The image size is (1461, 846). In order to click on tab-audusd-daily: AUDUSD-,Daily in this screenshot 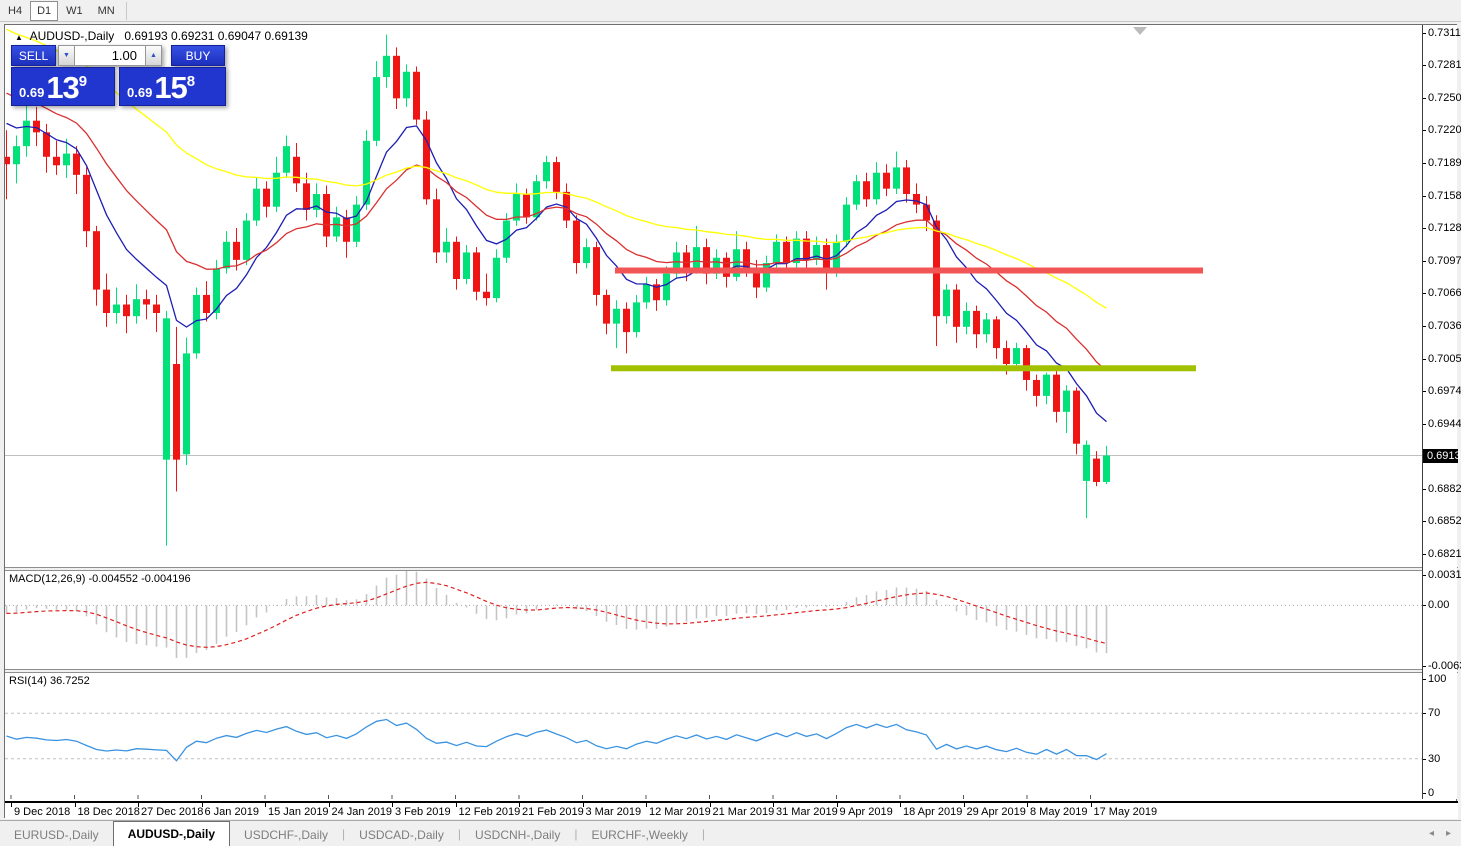, I will do `click(171, 833)`.